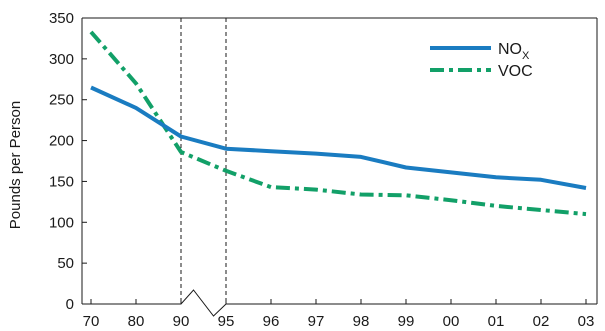 The width and height of the screenshot is (605, 331). I want to click on y-axis-ticks: 0 50 100 150 200 250 300 350, so click(68, 161).